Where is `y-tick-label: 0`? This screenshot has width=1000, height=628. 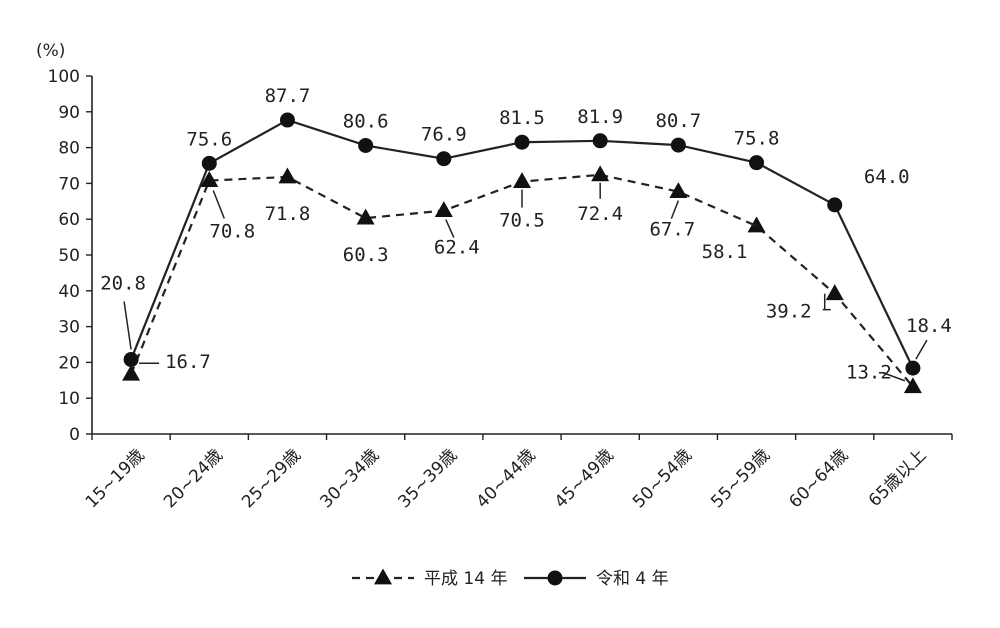 y-tick-label: 0 is located at coordinates (74, 435).